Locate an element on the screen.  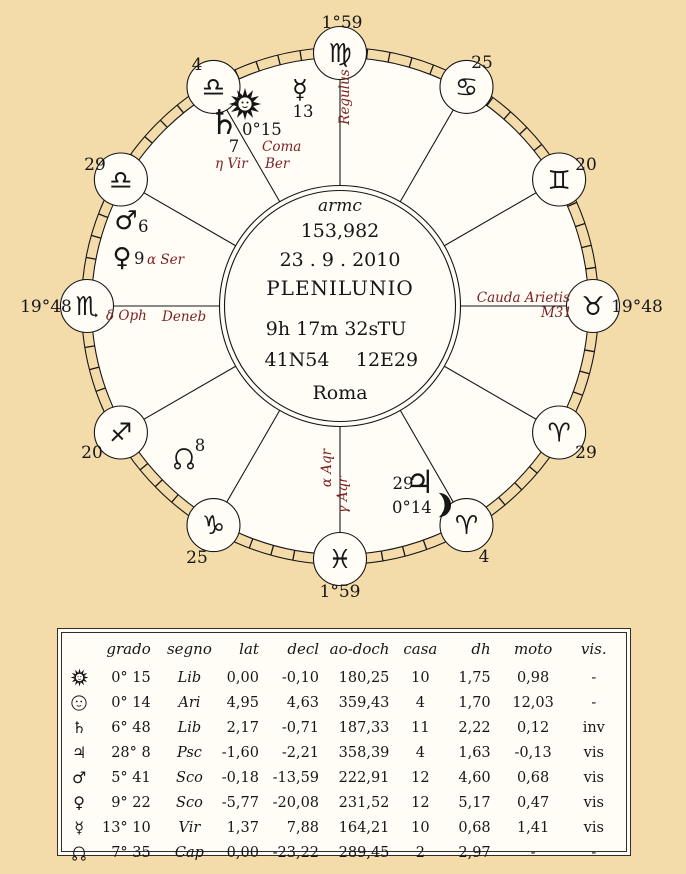
armc-label: armc is located at coordinates (340, 206).